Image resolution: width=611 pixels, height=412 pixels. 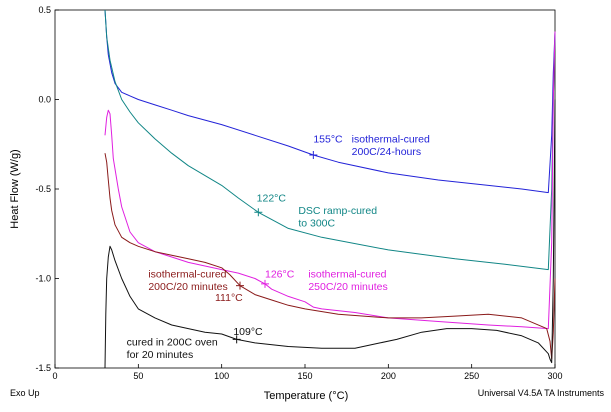 I want to click on marker-layer, so click(x=275, y=247).